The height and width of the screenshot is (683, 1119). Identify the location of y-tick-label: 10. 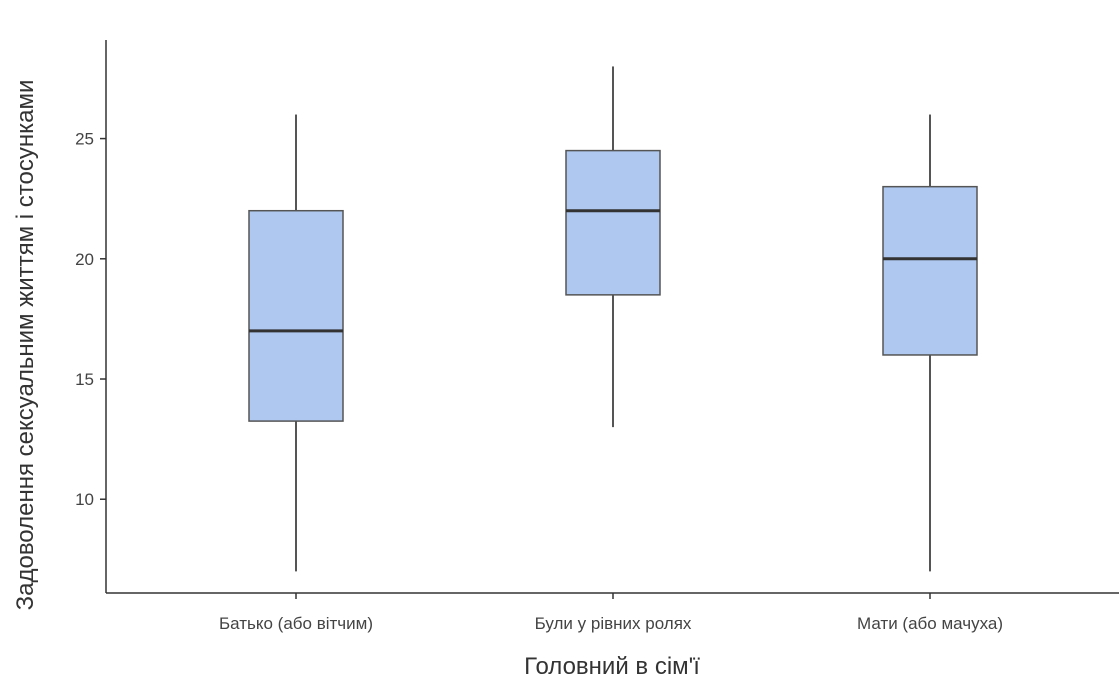
(84, 499).